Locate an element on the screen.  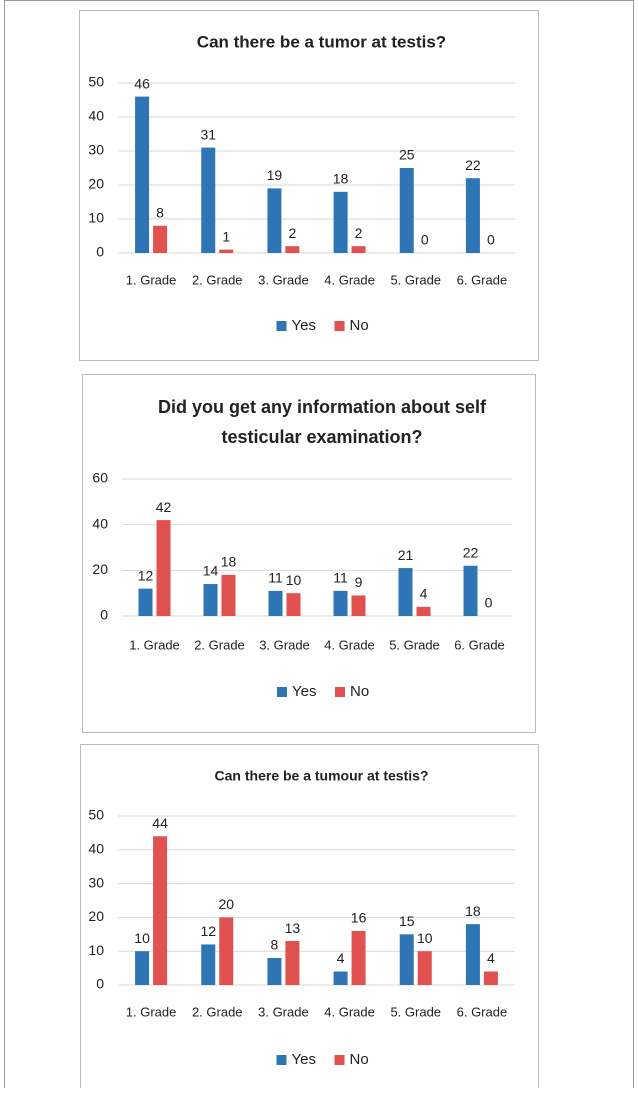
chart-title: testicular examination? is located at coordinates (321, 437).